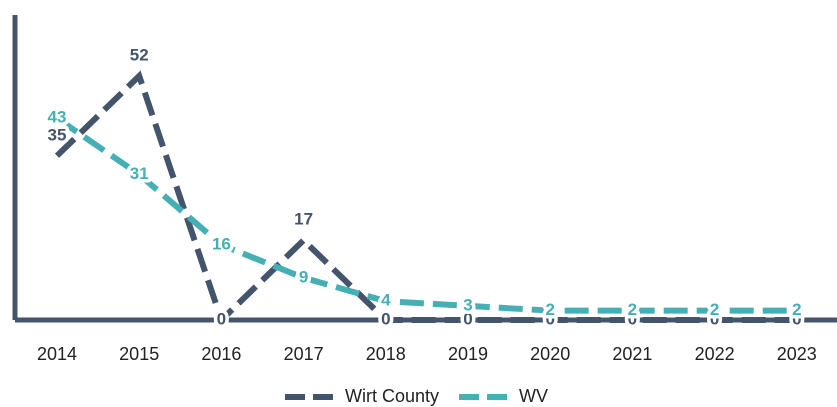 The image size is (837, 407). What do you see at coordinates (303, 219) in the screenshot?
I see `data-label: 17` at bounding box center [303, 219].